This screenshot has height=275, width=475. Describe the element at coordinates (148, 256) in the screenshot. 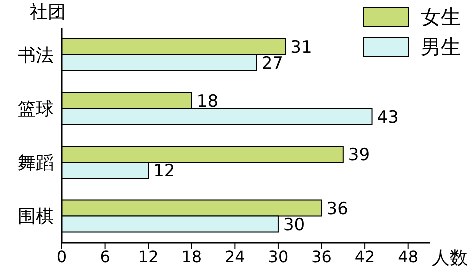

I see `x-tick-label: 12` at that location.